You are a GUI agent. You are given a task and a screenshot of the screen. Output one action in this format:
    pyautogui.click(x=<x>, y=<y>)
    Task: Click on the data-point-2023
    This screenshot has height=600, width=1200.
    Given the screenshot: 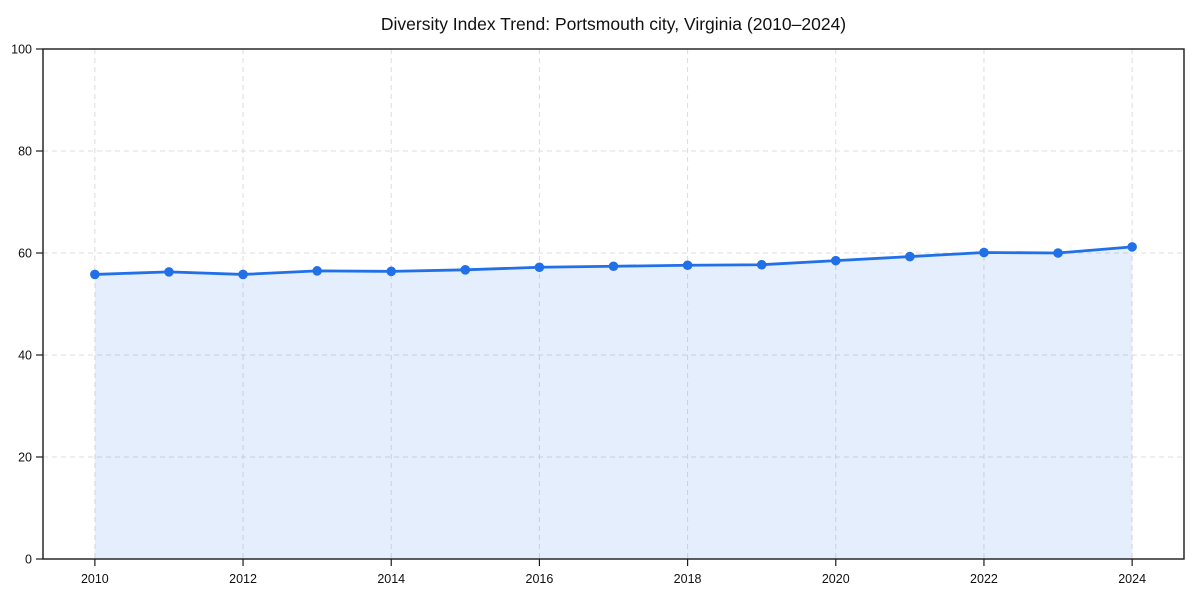 What is the action you would take?
    pyautogui.click(x=1058, y=253)
    